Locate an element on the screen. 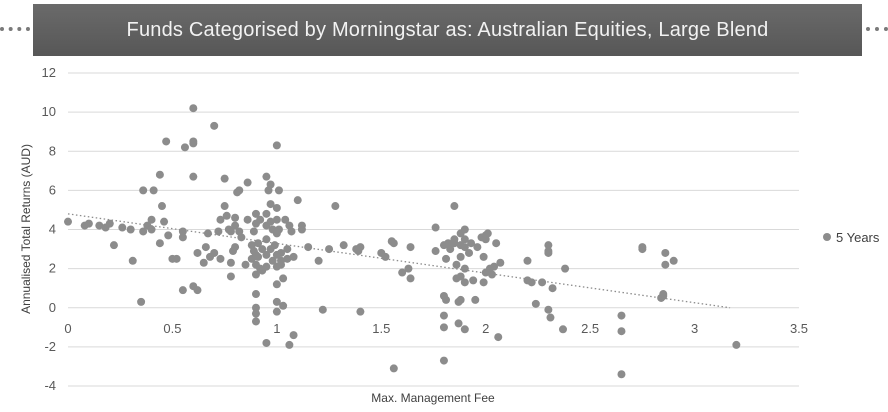  y-tick-label: 10 is located at coordinates (49, 111).